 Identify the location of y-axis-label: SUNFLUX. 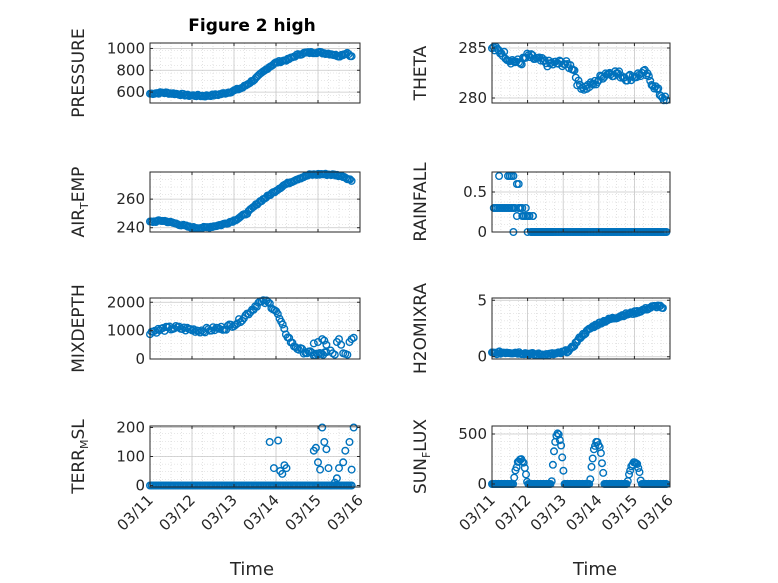
(422, 456).